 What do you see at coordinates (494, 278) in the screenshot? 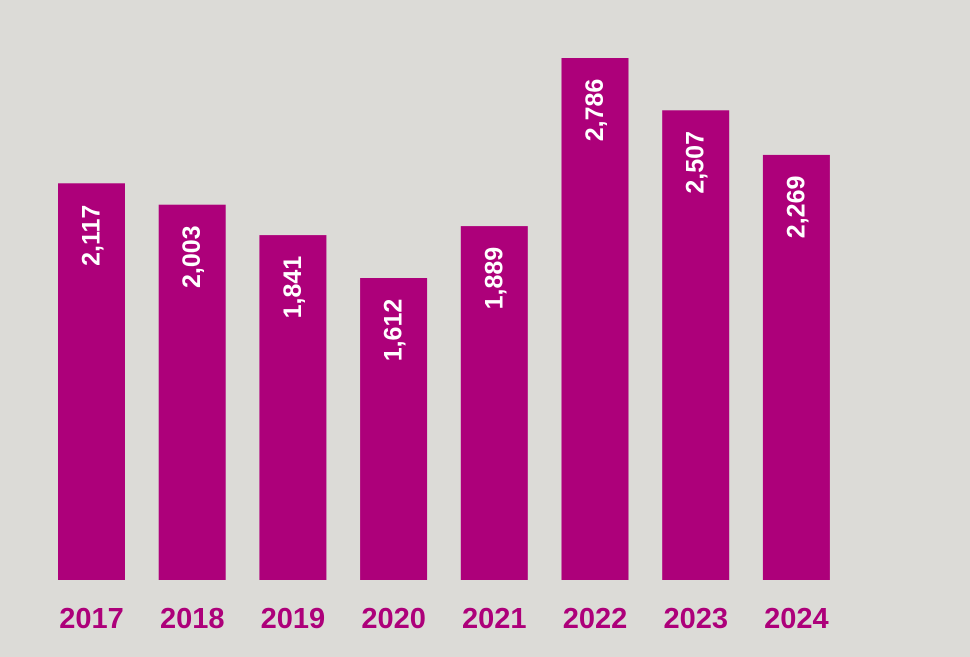
I see `value-label-2021: 1,889` at bounding box center [494, 278].